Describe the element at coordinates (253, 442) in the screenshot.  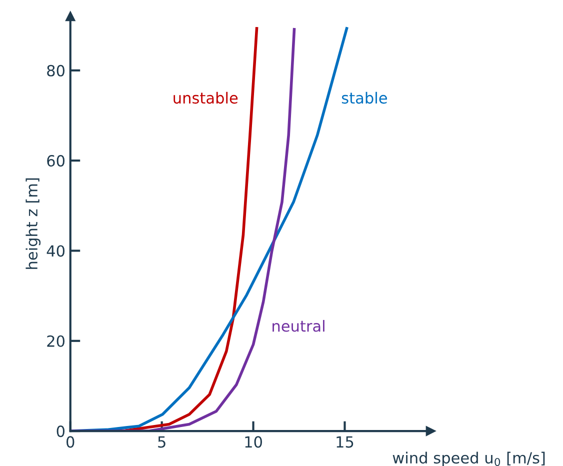
I see `x-tick-label: 10` at that location.